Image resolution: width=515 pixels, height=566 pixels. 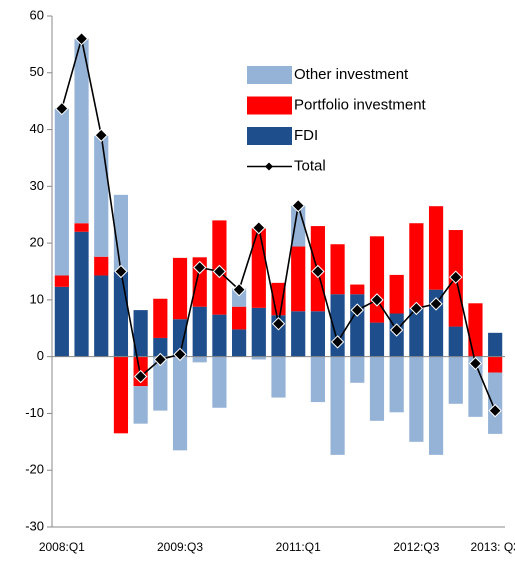 What do you see at coordinates (269, 166) in the screenshot?
I see `legend-marker` at bounding box center [269, 166].